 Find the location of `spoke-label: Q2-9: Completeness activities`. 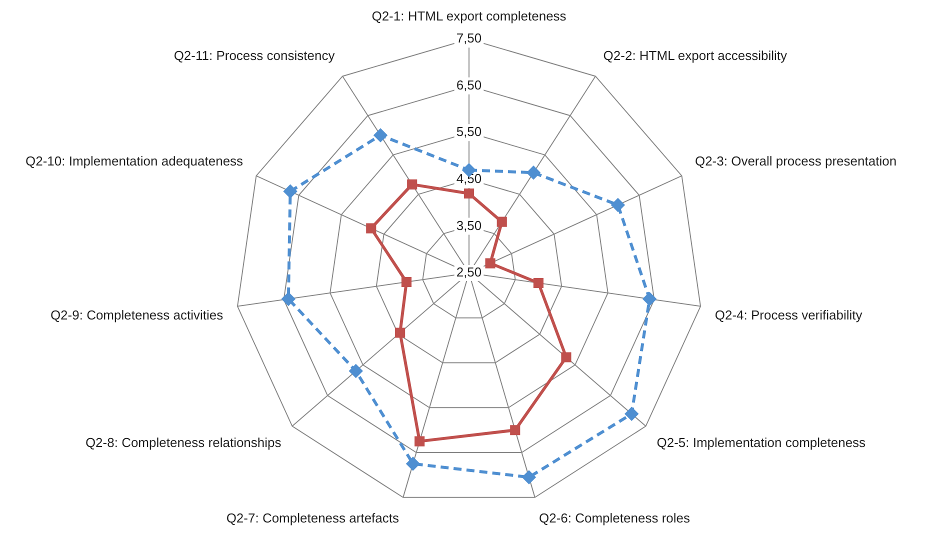

spoke-label: Q2-9: Completeness activities is located at coordinates (137, 315).